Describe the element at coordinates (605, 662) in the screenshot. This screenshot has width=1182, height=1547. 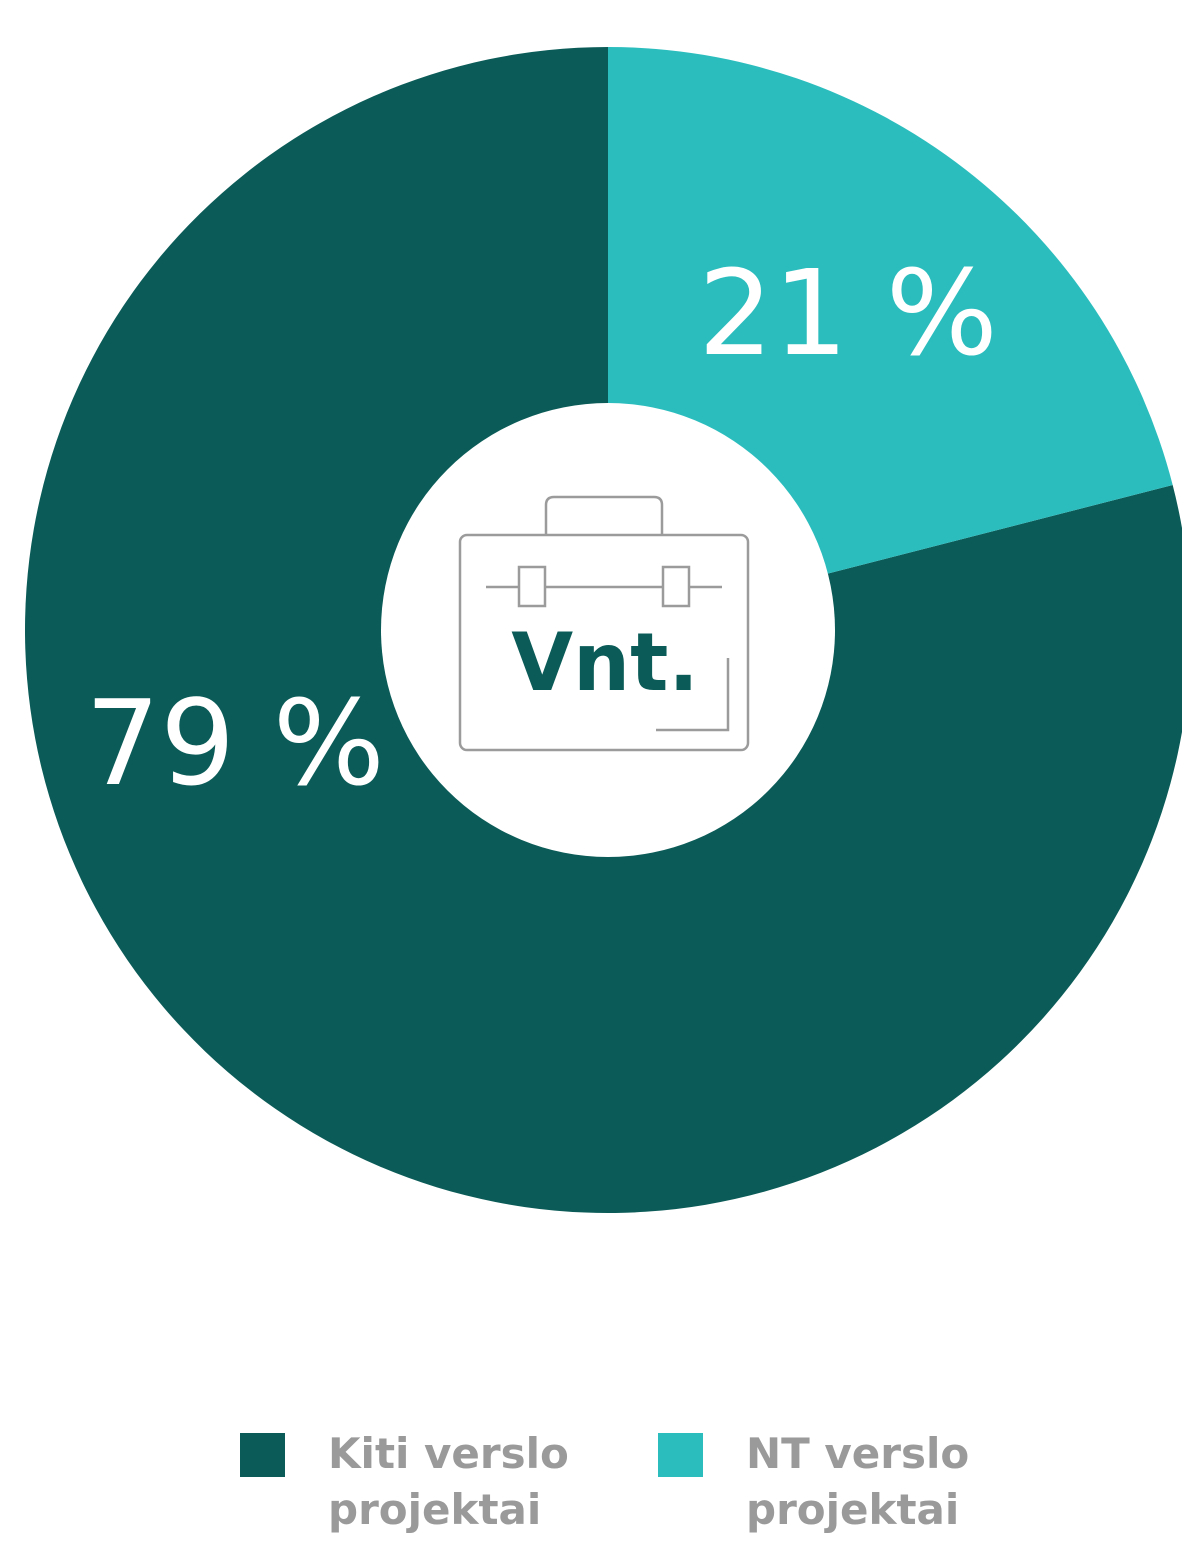
I see `center-label: Vnt.` at that location.